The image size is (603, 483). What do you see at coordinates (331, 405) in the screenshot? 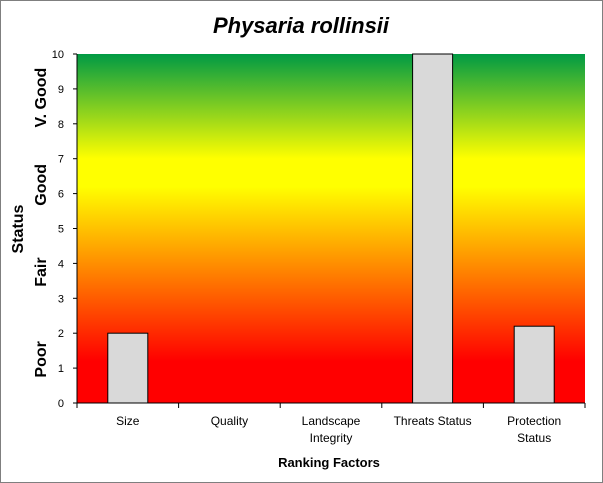
I see `x-axis-ticks` at bounding box center [331, 405].